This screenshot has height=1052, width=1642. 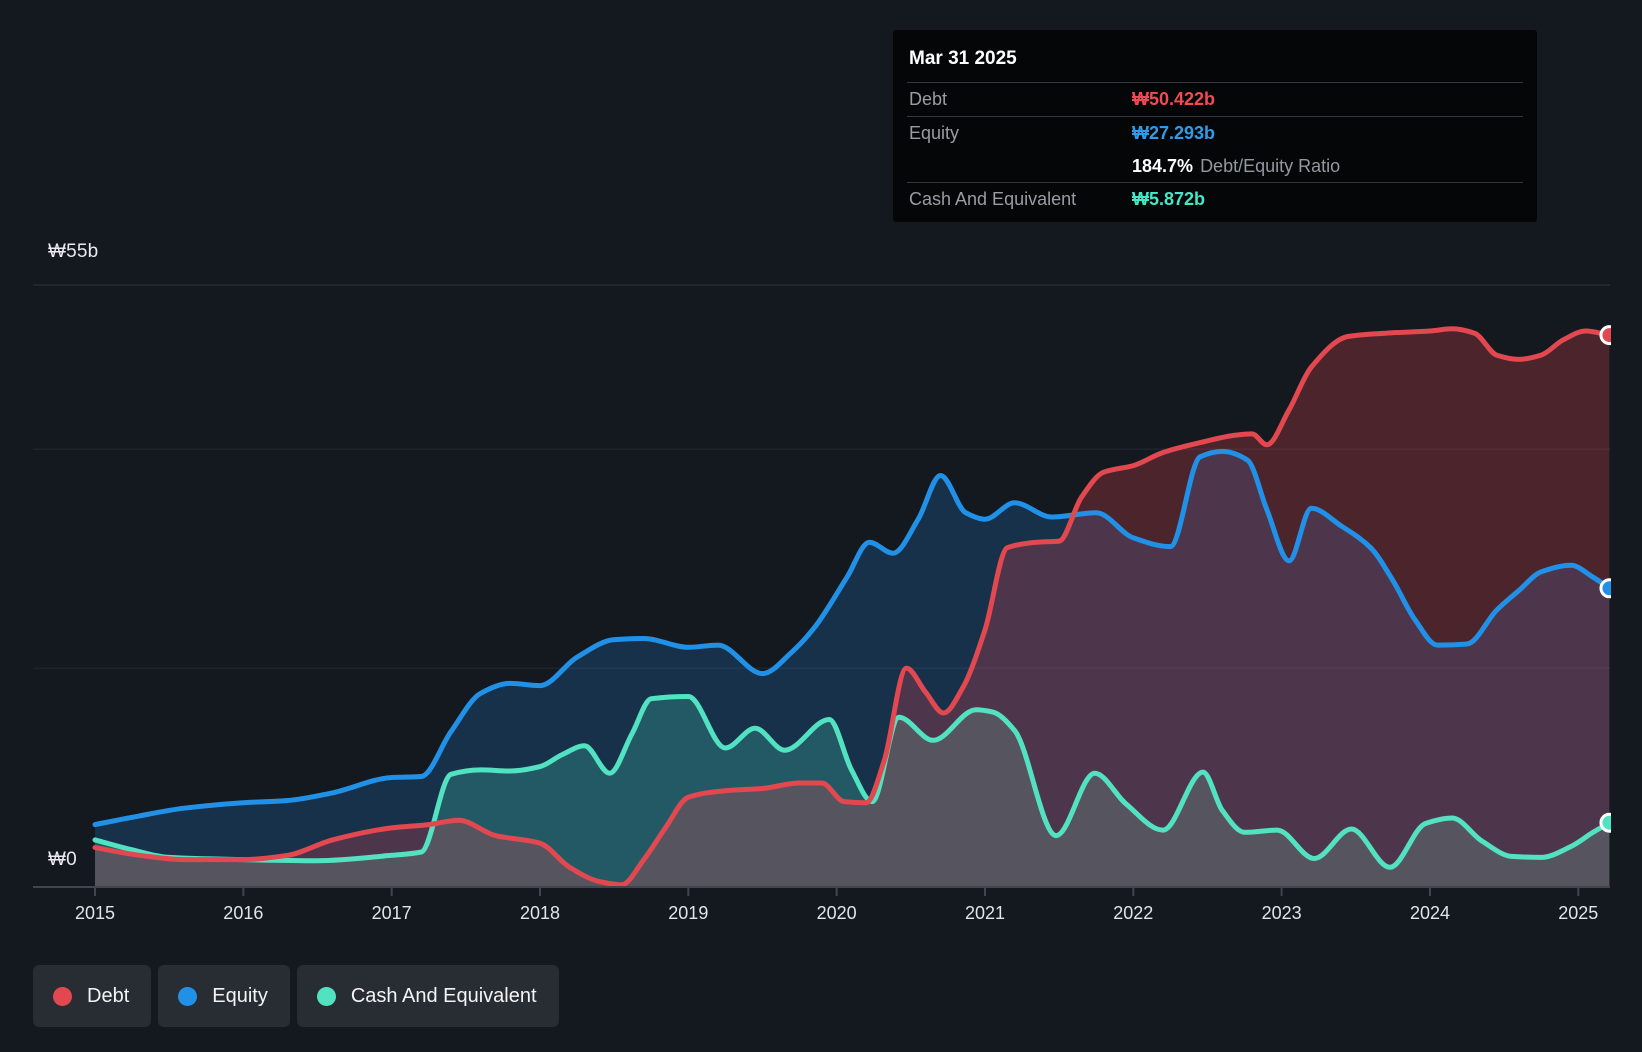 I want to click on debt-series-dot-icon, so click(x=62, y=996).